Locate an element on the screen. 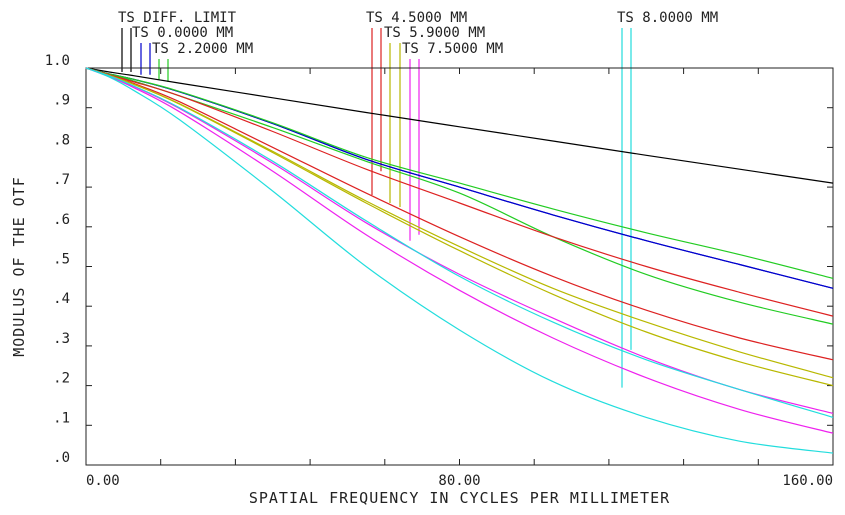 The image size is (845, 515). x-tick-labels: 0.00 80.00 160.00 is located at coordinates (459, 481).